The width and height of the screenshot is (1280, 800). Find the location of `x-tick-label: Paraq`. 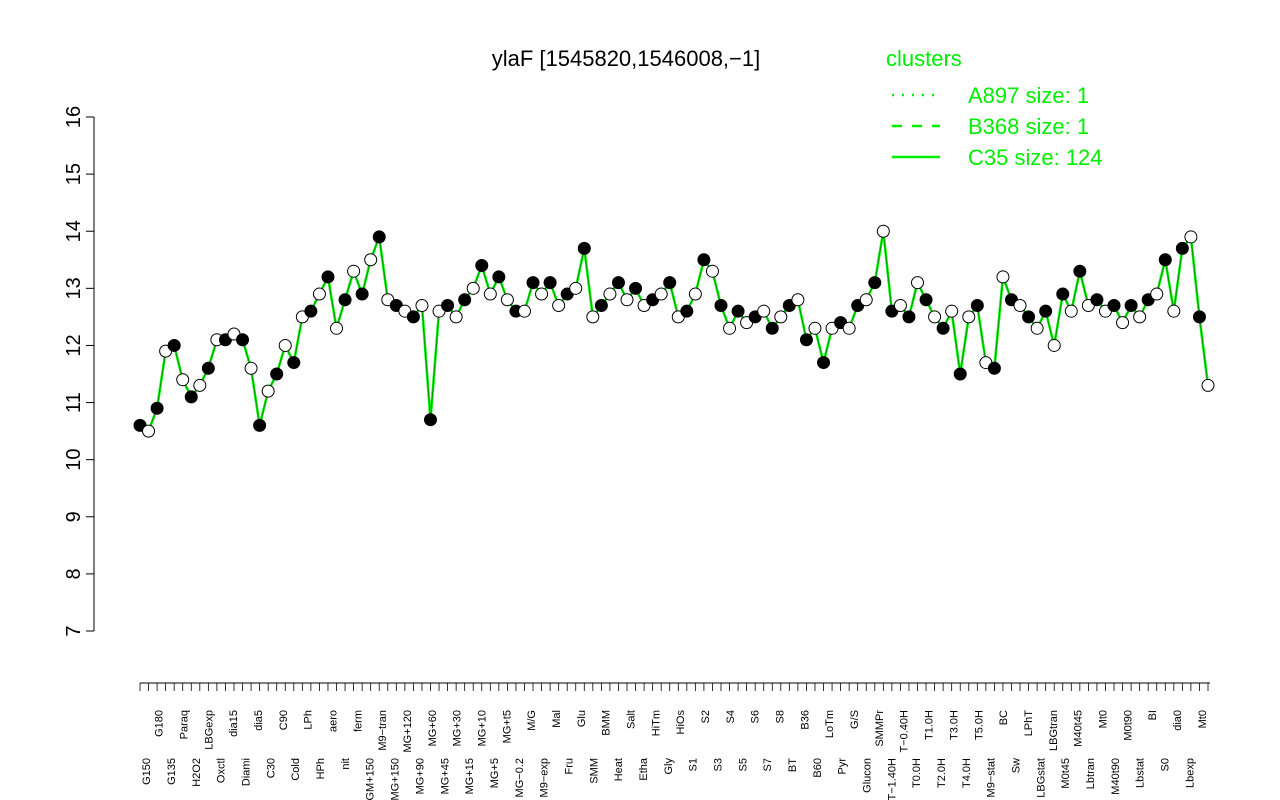

x-tick-label: Paraq is located at coordinates (184, 724).